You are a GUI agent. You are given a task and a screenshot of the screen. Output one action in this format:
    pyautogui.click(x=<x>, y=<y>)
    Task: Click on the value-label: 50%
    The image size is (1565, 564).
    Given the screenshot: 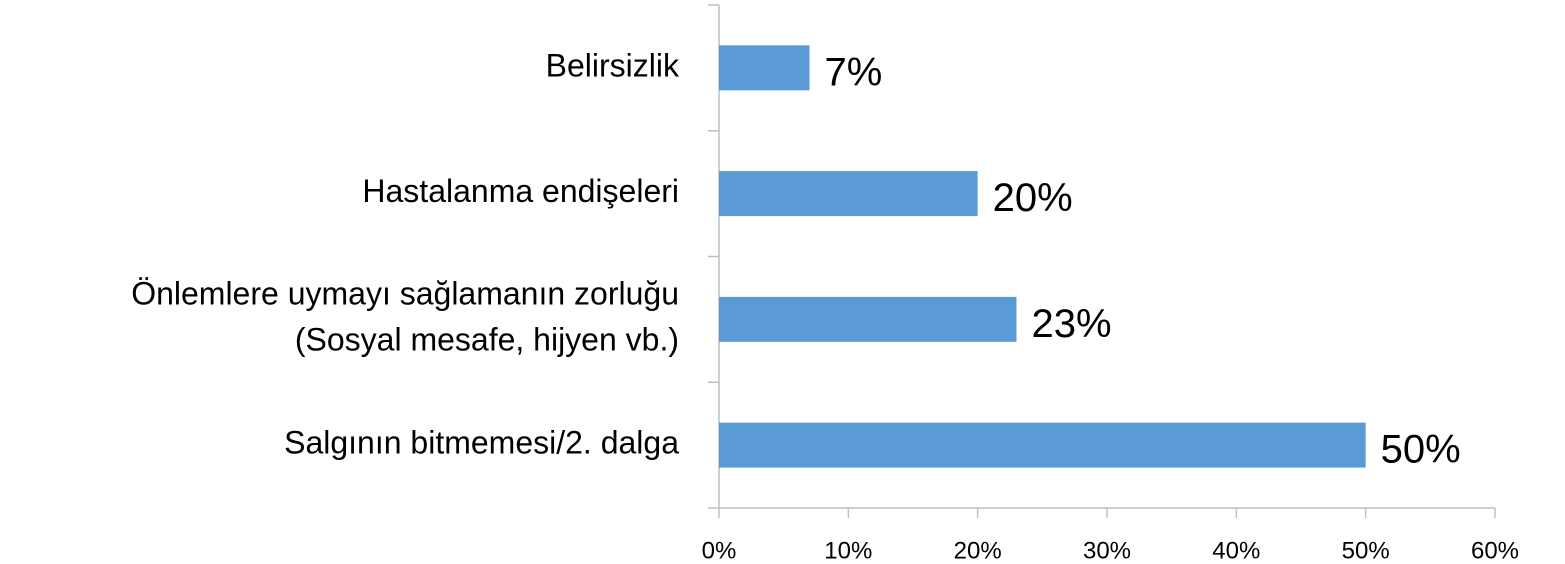 What is the action you would take?
    pyautogui.click(x=1421, y=450)
    